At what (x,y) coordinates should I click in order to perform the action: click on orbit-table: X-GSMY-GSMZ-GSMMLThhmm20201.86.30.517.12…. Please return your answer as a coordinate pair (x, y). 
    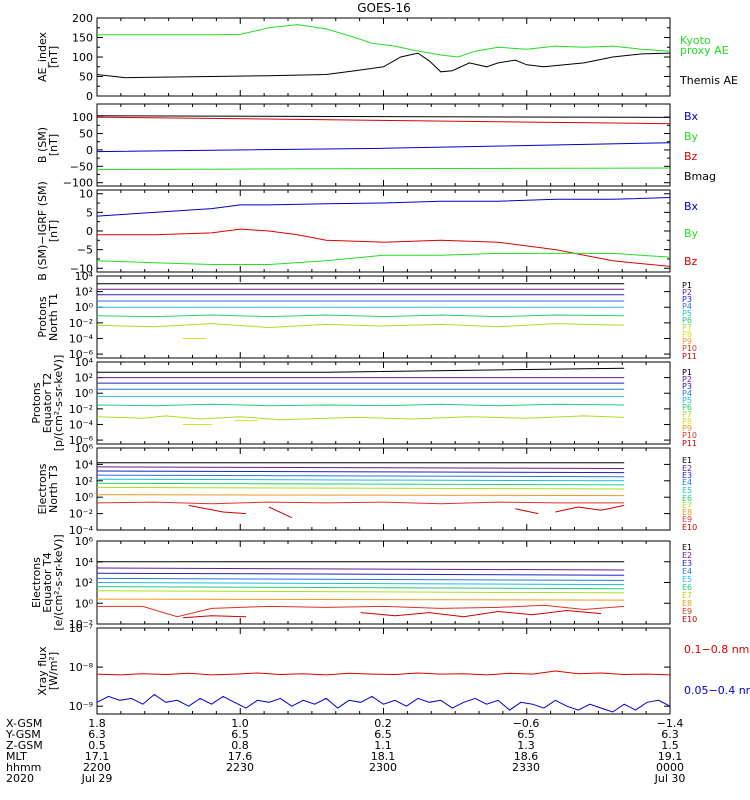
    Looking at the image, I should click on (345, 751).